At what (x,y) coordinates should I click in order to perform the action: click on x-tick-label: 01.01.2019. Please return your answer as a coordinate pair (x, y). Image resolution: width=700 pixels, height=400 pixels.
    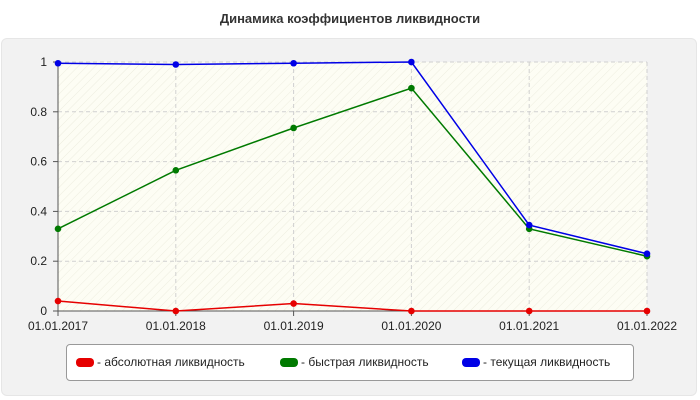
    Looking at the image, I should click on (294, 326).